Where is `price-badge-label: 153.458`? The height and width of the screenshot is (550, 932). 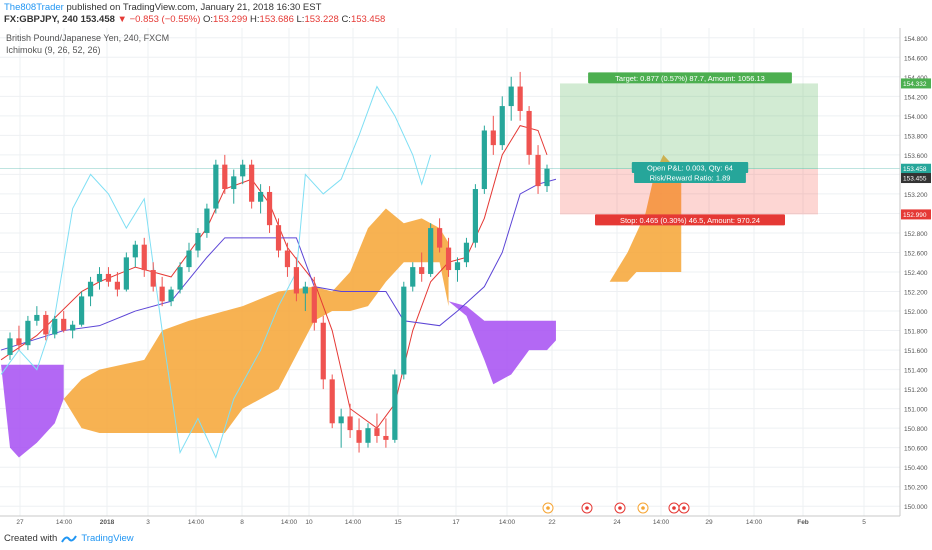 price-badge-label: 153.458 is located at coordinates (915, 169).